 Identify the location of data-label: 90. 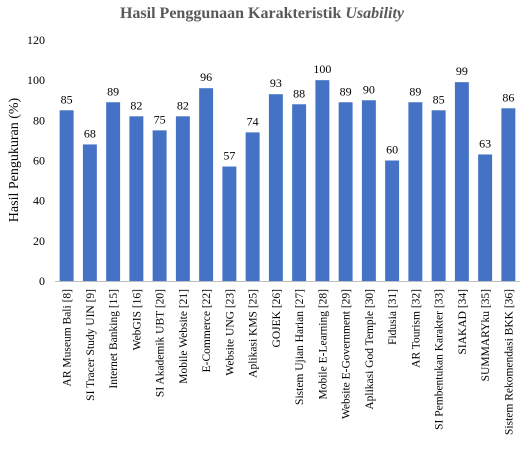
(369, 89).